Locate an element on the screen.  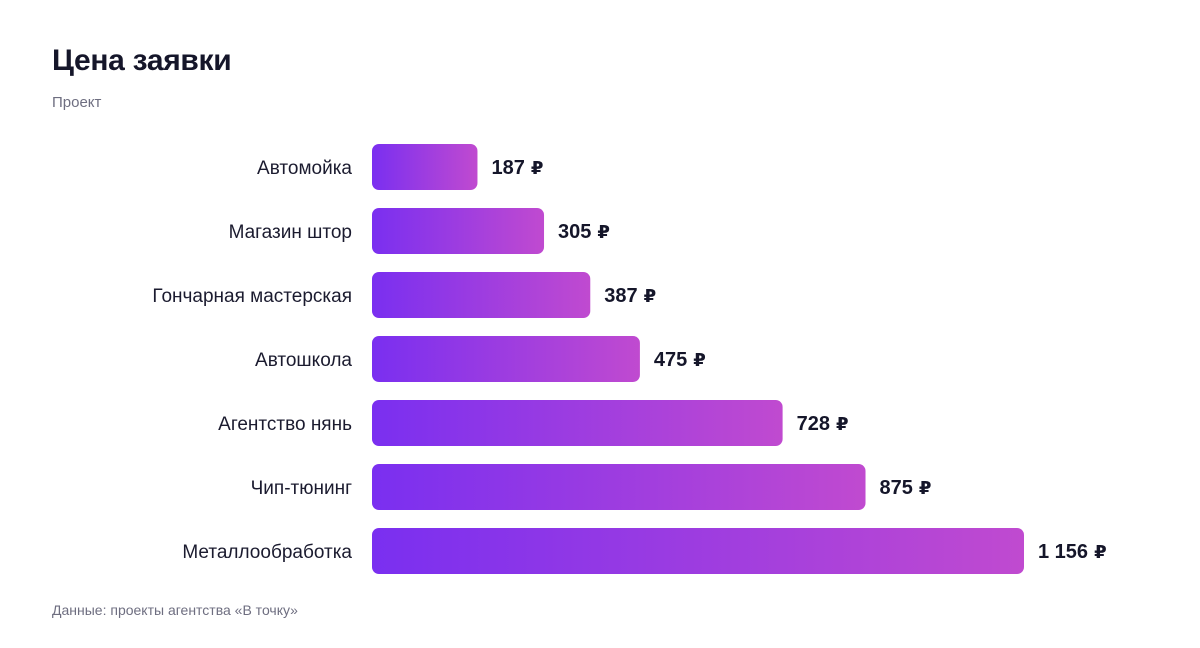
value-label: 875 ₽ is located at coordinates (906, 488).